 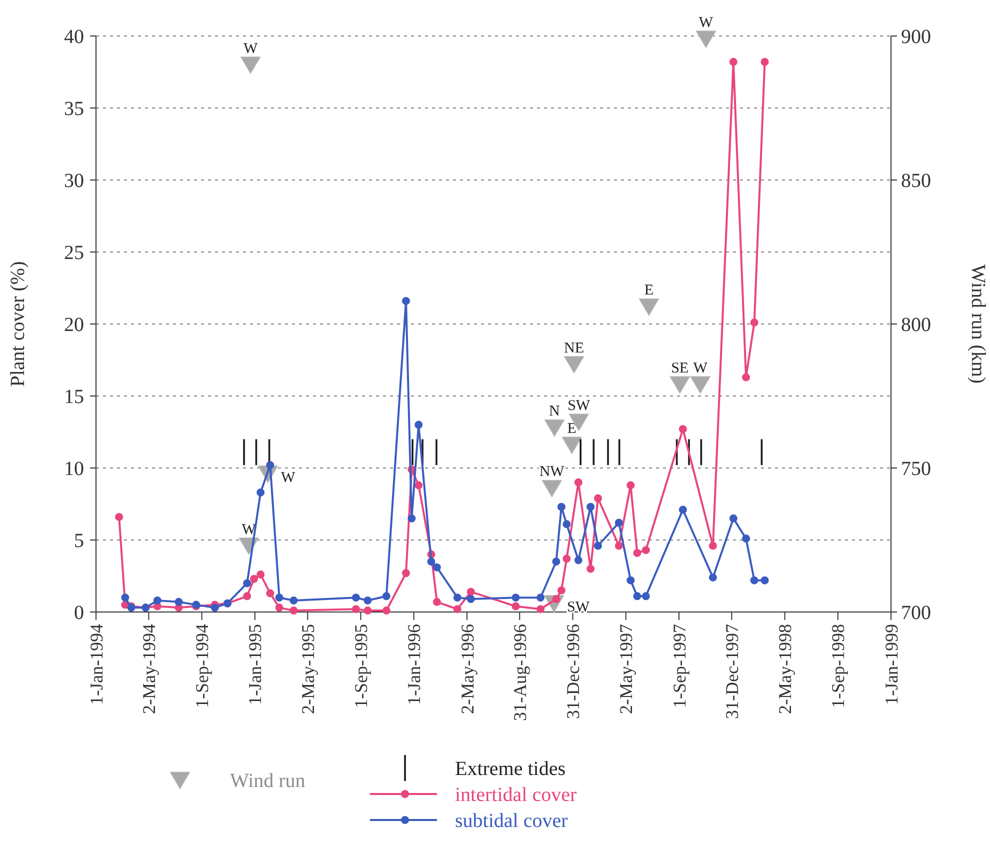 What do you see at coordinates (74, 325) in the screenshot?
I see `y-tick-label: 20` at bounding box center [74, 325].